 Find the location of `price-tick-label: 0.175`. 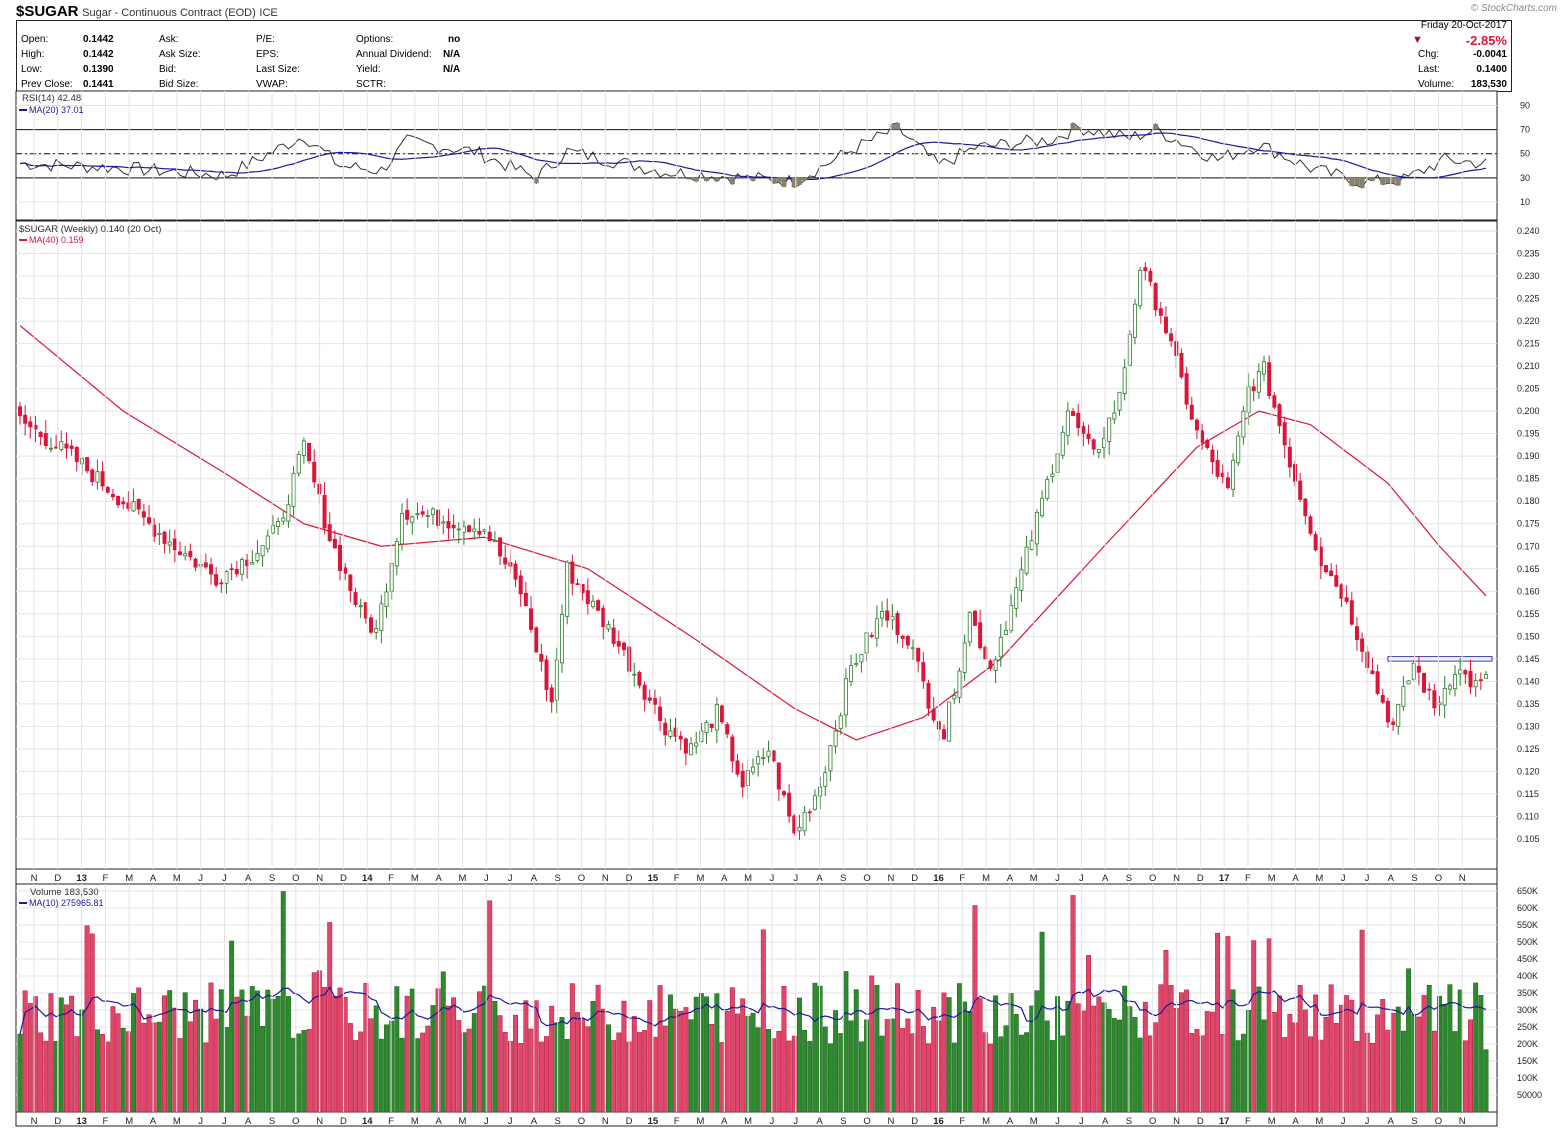

price-tick-label: 0.175 is located at coordinates (1528, 524).